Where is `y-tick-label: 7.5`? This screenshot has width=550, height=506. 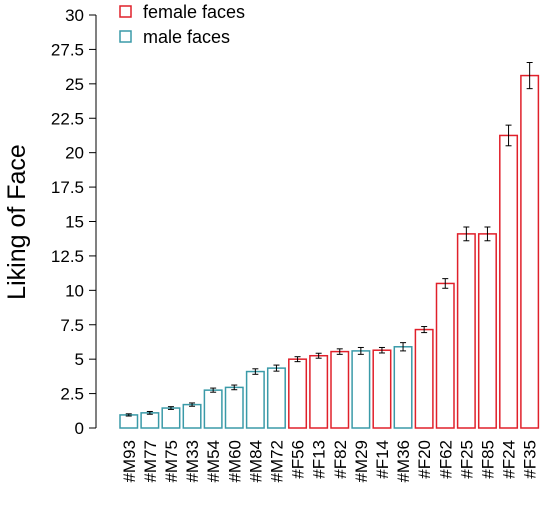
y-tick-label: 7.5 is located at coordinates (72, 325).